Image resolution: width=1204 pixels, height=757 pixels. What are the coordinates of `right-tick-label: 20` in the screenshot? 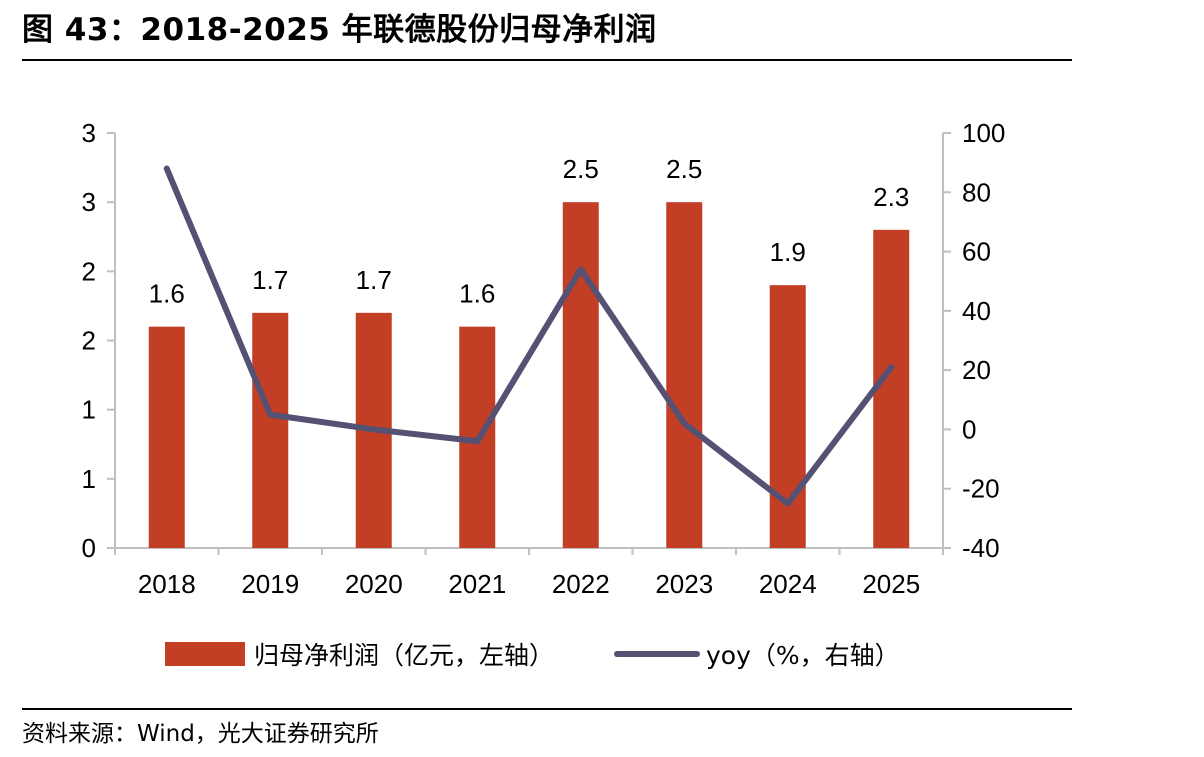 It's located at (976, 370).